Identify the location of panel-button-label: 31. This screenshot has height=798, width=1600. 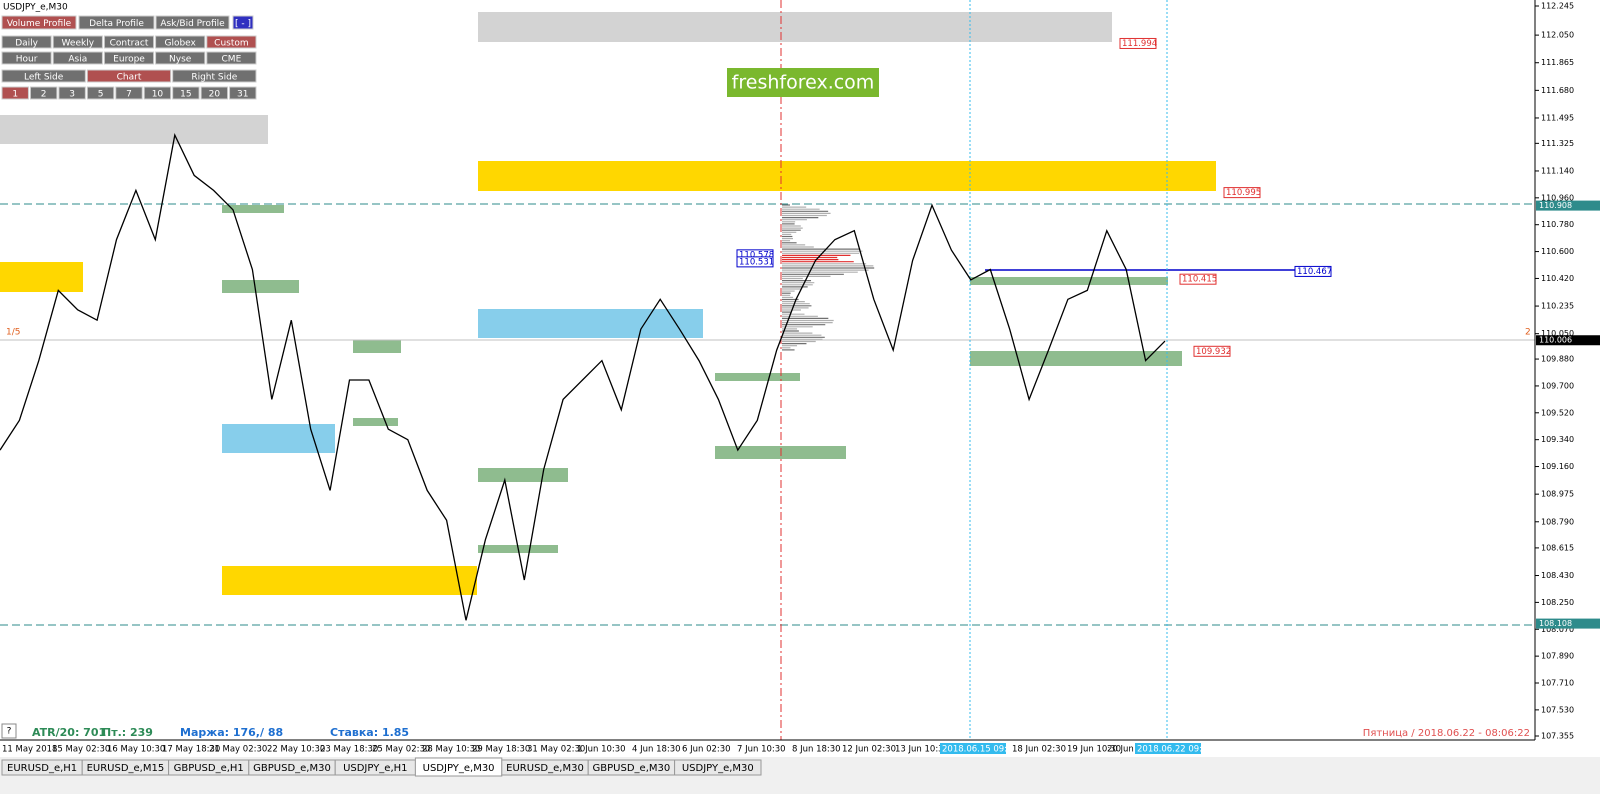
(242, 95).